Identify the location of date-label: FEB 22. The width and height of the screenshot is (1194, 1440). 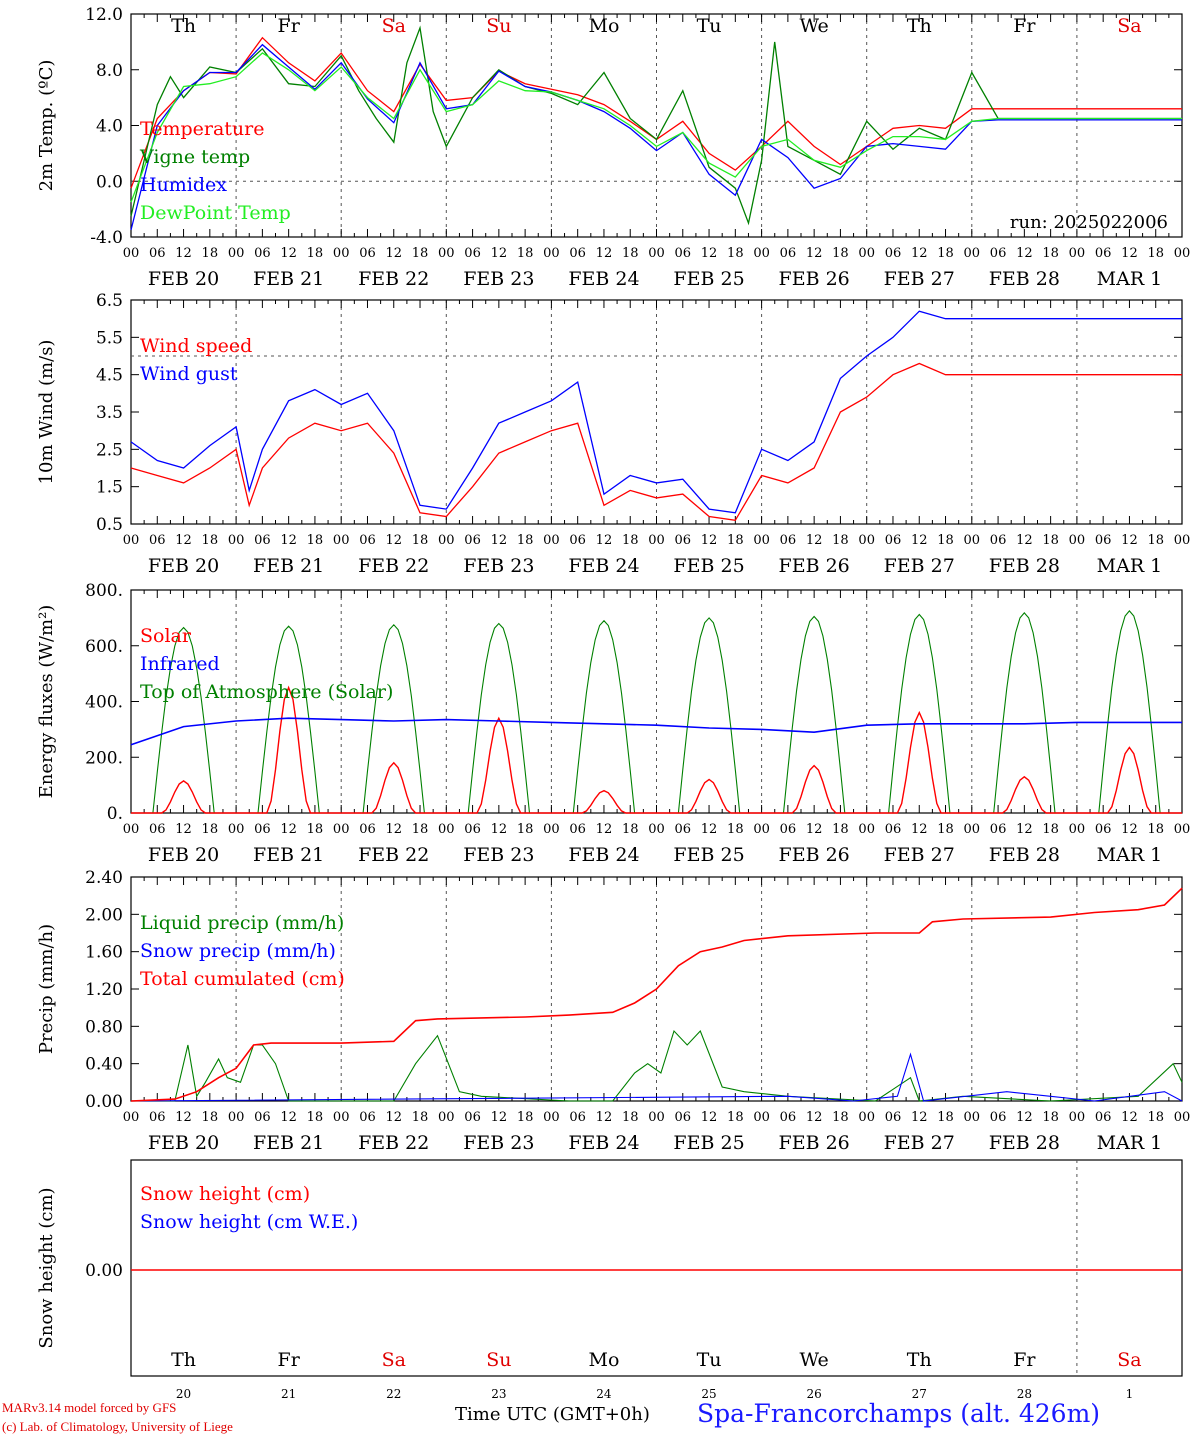
(393, 566).